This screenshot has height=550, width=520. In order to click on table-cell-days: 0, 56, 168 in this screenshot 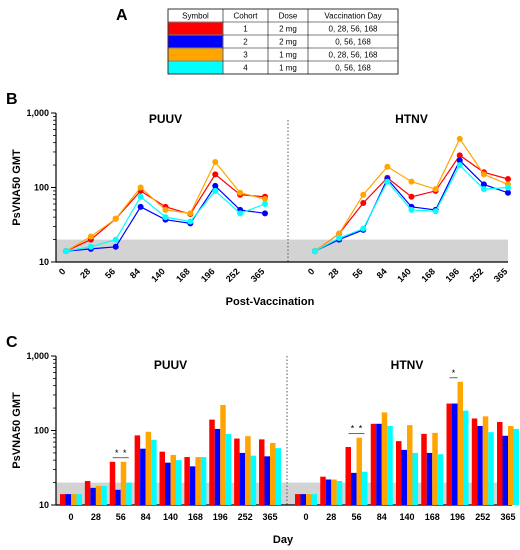, I will do `click(353, 42)`.